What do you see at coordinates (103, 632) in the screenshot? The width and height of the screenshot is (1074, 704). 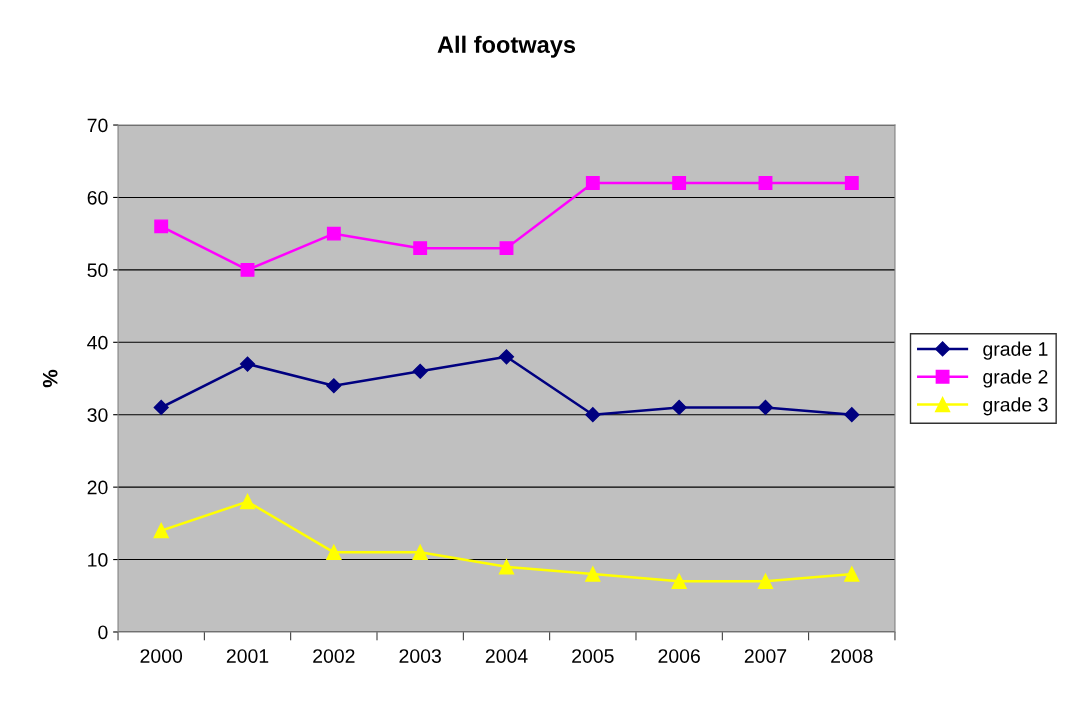 I see `y-tick-label: 0` at bounding box center [103, 632].